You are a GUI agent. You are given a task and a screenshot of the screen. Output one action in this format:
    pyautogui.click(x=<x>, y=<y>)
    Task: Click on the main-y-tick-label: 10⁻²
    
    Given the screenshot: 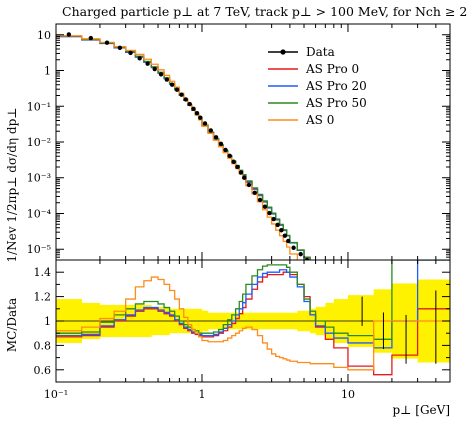 What is the action you would take?
    pyautogui.click(x=39, y=142)
    